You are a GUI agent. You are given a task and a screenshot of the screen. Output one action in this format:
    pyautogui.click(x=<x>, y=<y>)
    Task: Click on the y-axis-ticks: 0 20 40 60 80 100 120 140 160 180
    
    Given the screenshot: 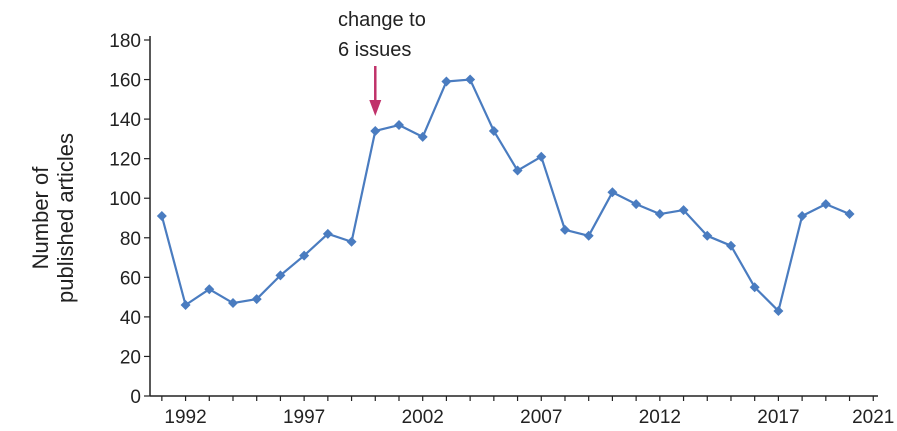 What is the action you would take?
    pyautogui.click(x=129, y=219)
    